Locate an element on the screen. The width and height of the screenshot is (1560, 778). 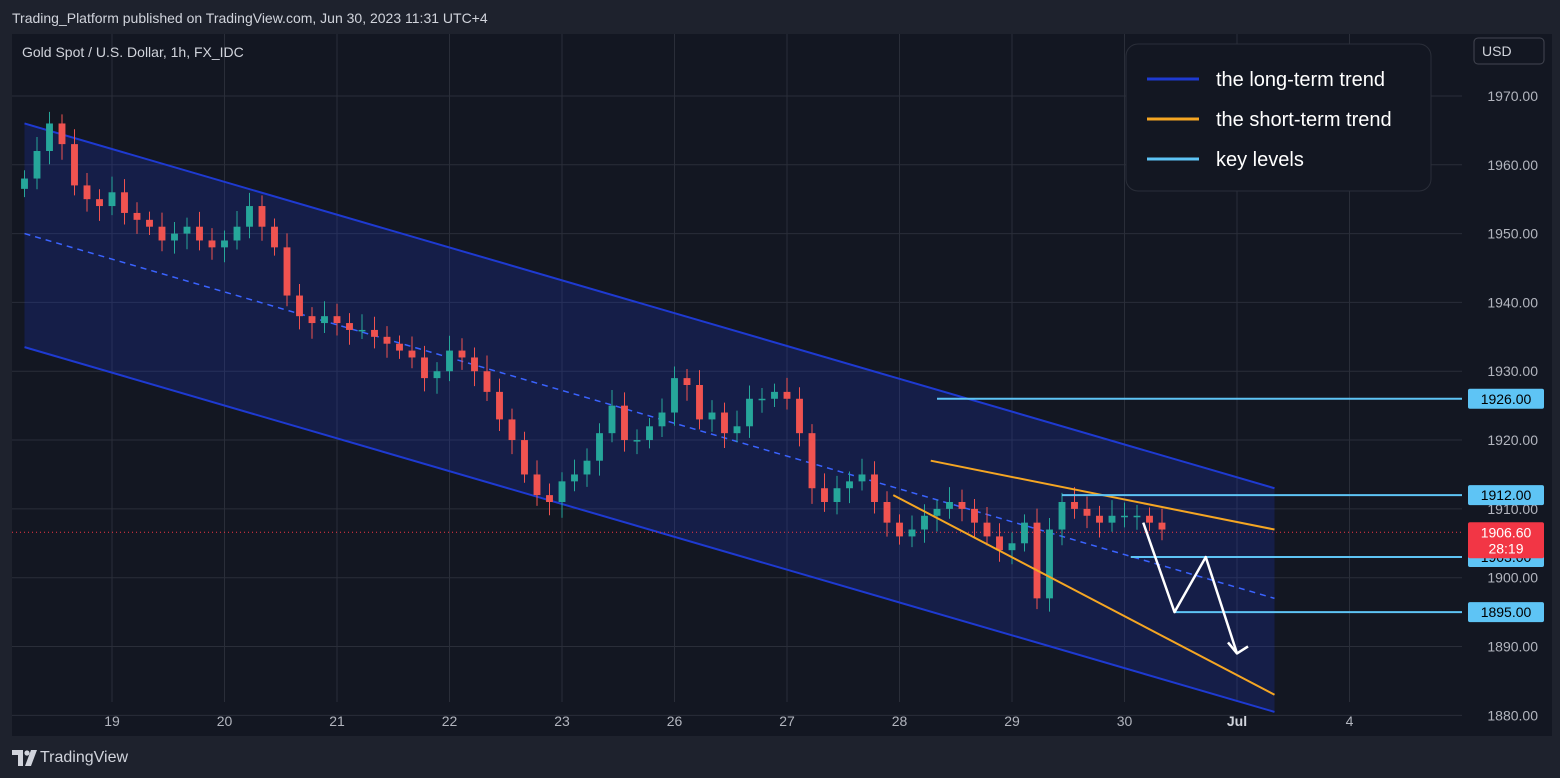
projection-arrowhead is located at coordinates (1238, 648).